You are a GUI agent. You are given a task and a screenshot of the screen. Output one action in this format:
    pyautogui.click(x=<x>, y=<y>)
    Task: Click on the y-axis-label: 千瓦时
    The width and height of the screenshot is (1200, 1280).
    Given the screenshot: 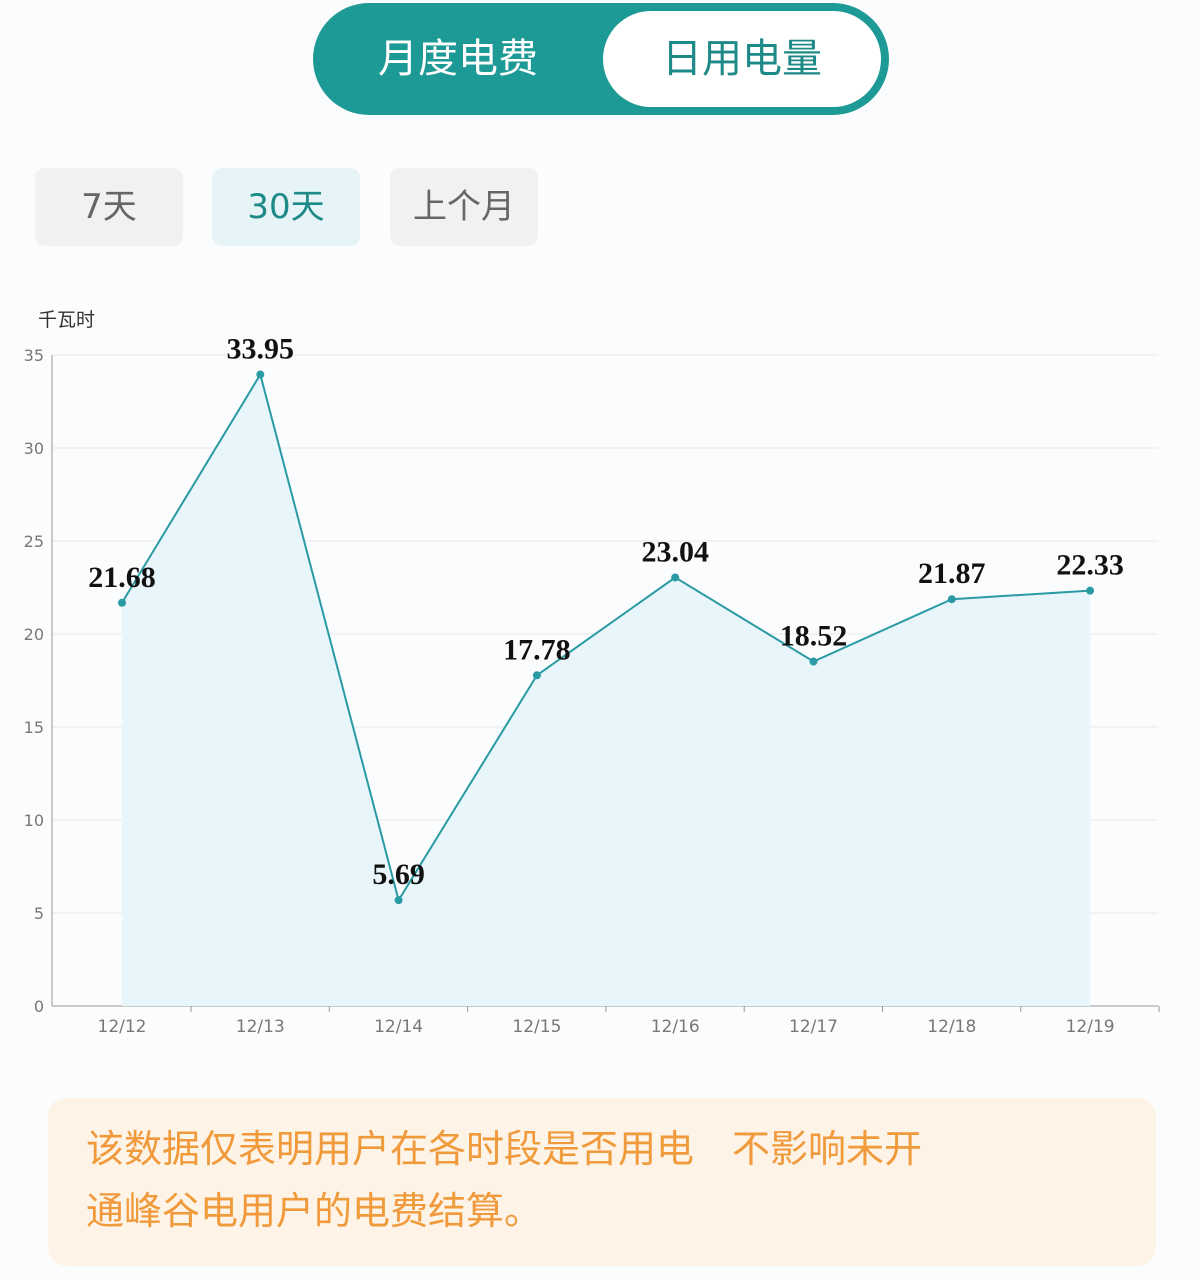 What is the action you would take?
    pyautogui.click(x=66, y=320)
    